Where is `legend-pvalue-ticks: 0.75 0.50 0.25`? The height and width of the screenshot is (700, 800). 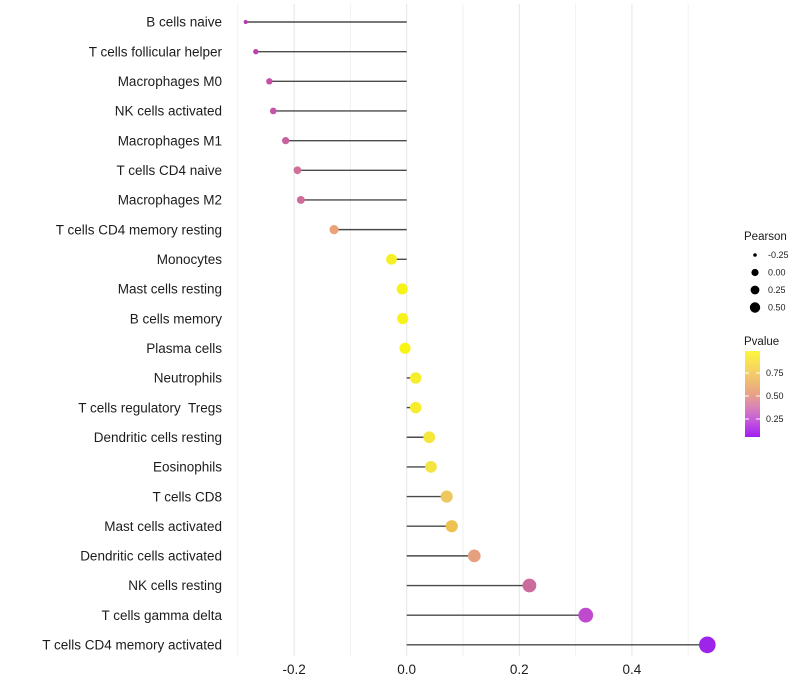
legend-pvalue-ticks: 0.75 0.50 0.25 is located at coordinates (764, 396).